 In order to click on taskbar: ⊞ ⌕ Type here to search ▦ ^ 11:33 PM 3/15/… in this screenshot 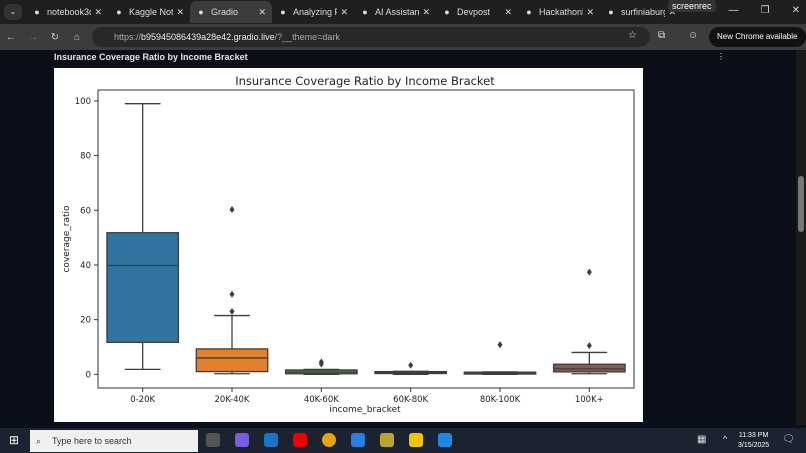, I will do `click(403, 440)`.